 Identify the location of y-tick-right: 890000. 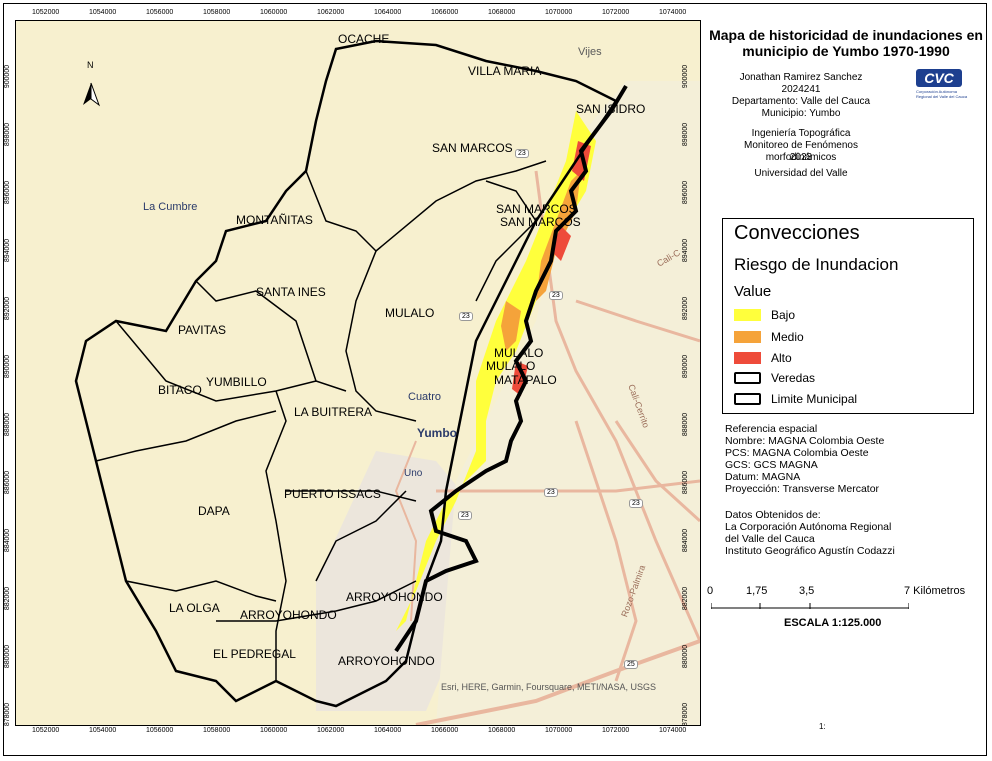
(686, 366).